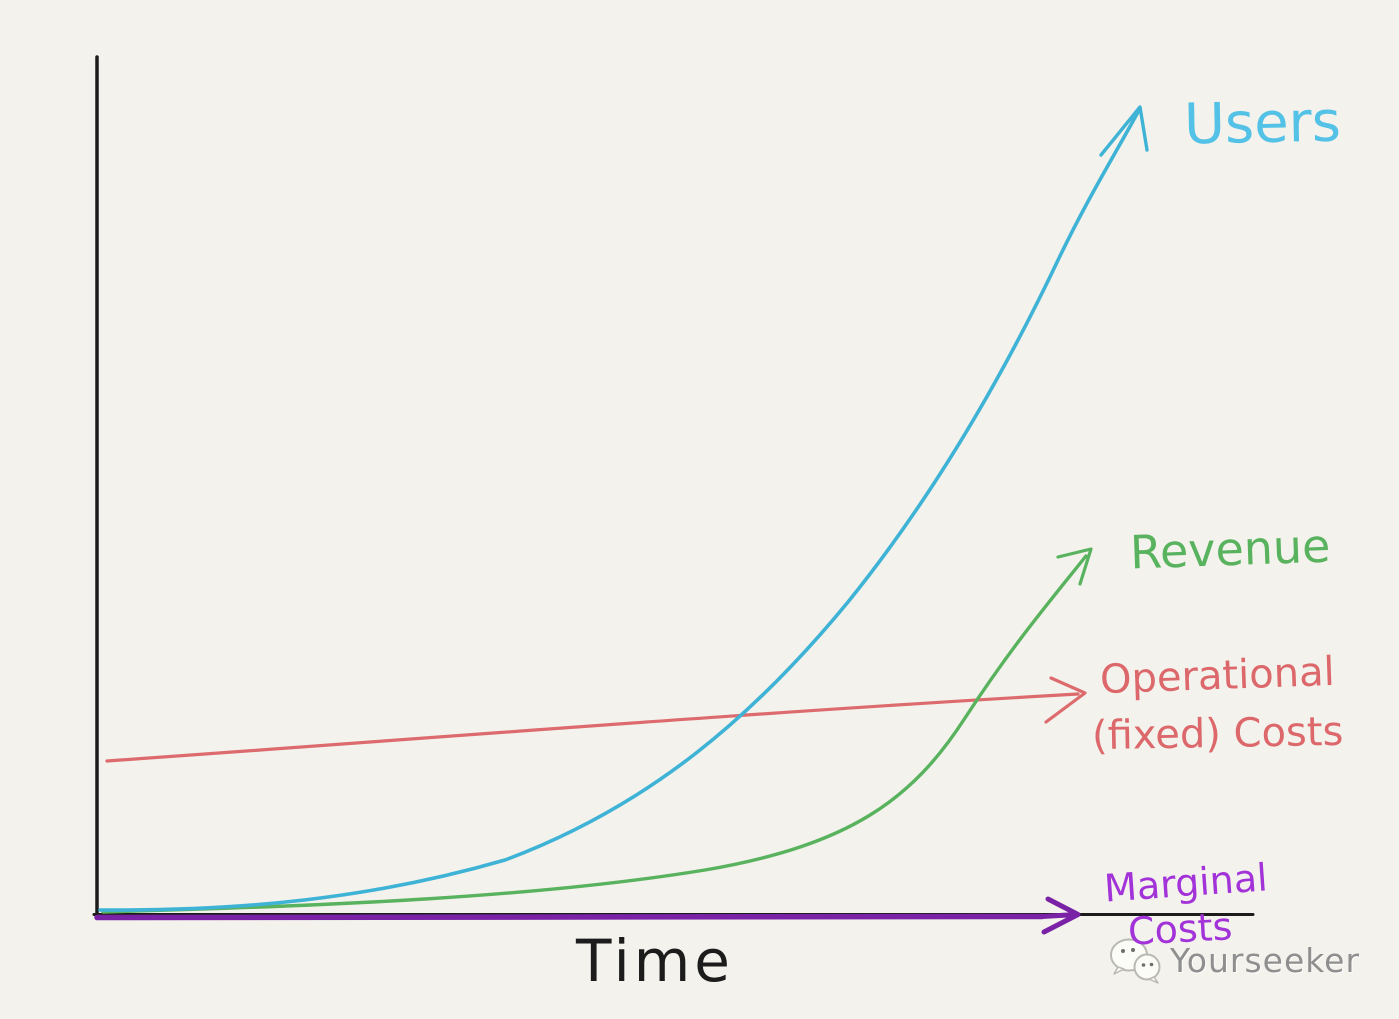 The height and width of the screenshot is (1019, 1399). Describe the element at coordinates (1217, 734) in the screenshot. I see `operational-costs-label-line2: (fixed) Costs` at that location.